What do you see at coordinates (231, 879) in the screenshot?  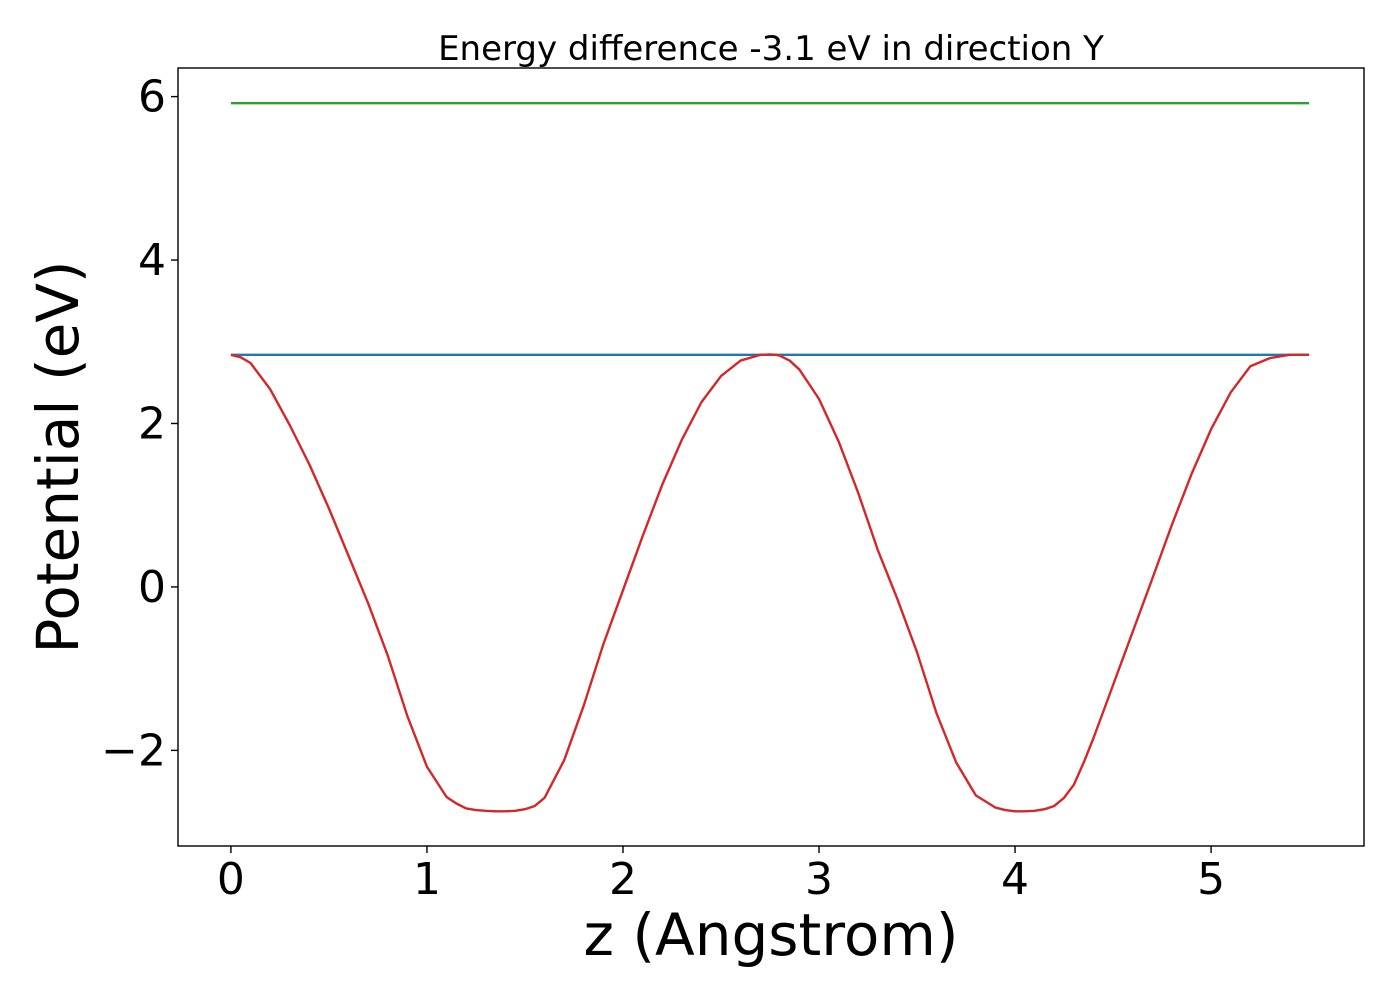 I see `x-tick-label: 0` at bounding box center [231, 879].